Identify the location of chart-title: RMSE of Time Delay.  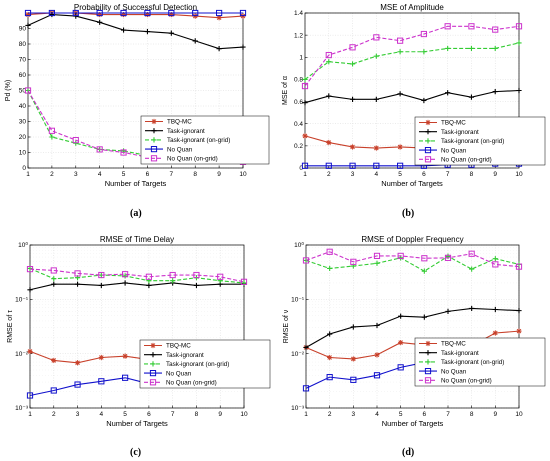
(137, 239).